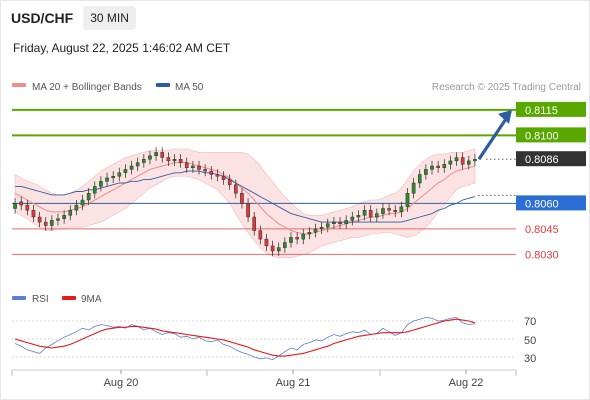  Describe the element at coordinates (69, 298) in the screenshot. I see `ma9-legend-swatch` at that location.